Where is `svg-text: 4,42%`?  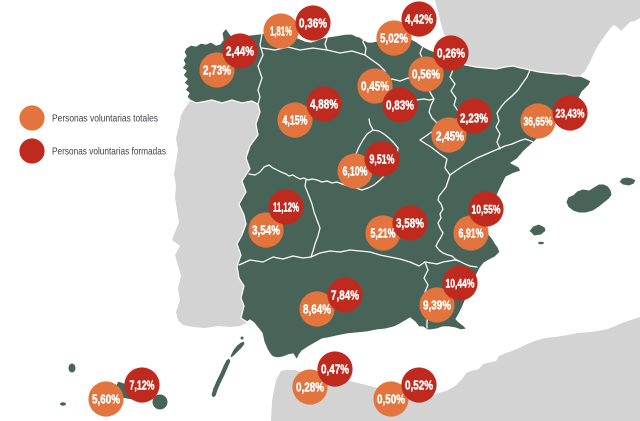 svg-text: 4,42% is located at coordinates (419, 19).